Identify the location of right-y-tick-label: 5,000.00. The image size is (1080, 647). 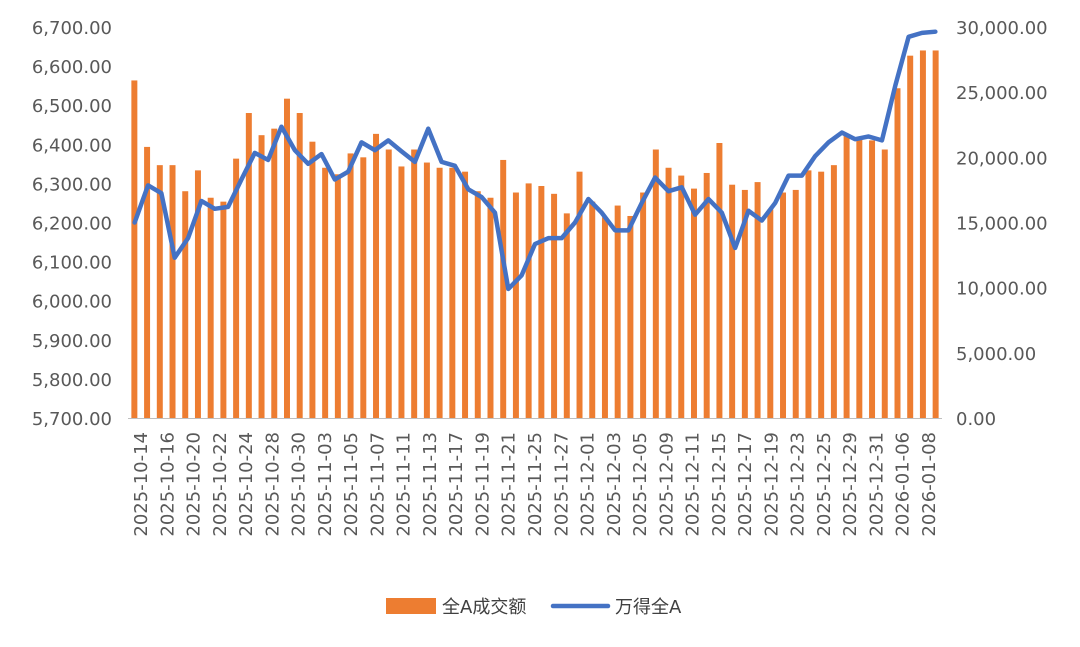
(996, 354).